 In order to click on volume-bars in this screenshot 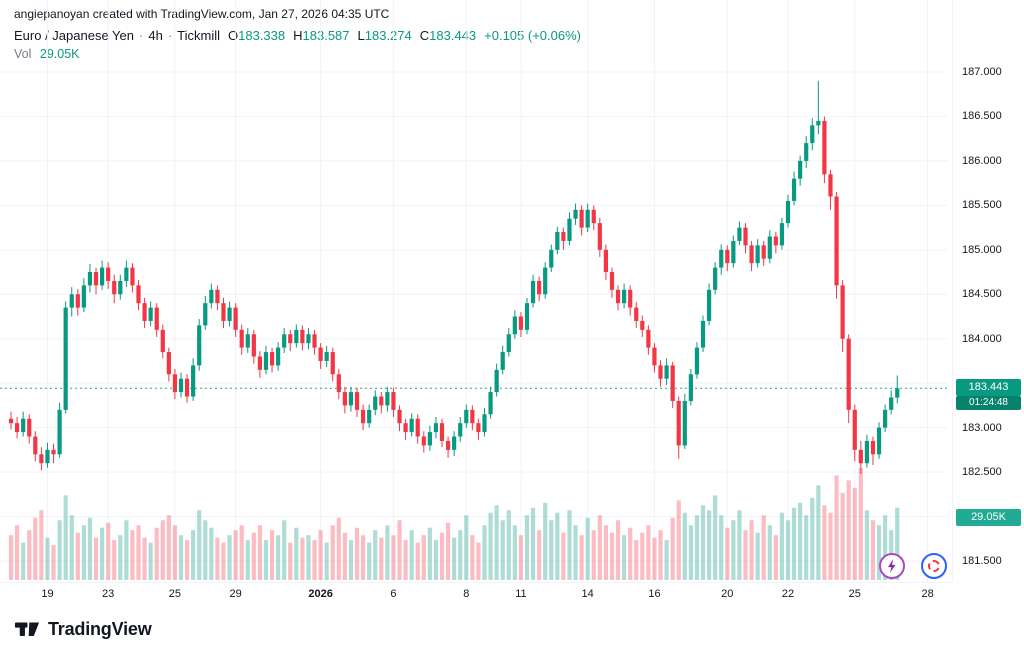, I will do `click(454, 523)`.